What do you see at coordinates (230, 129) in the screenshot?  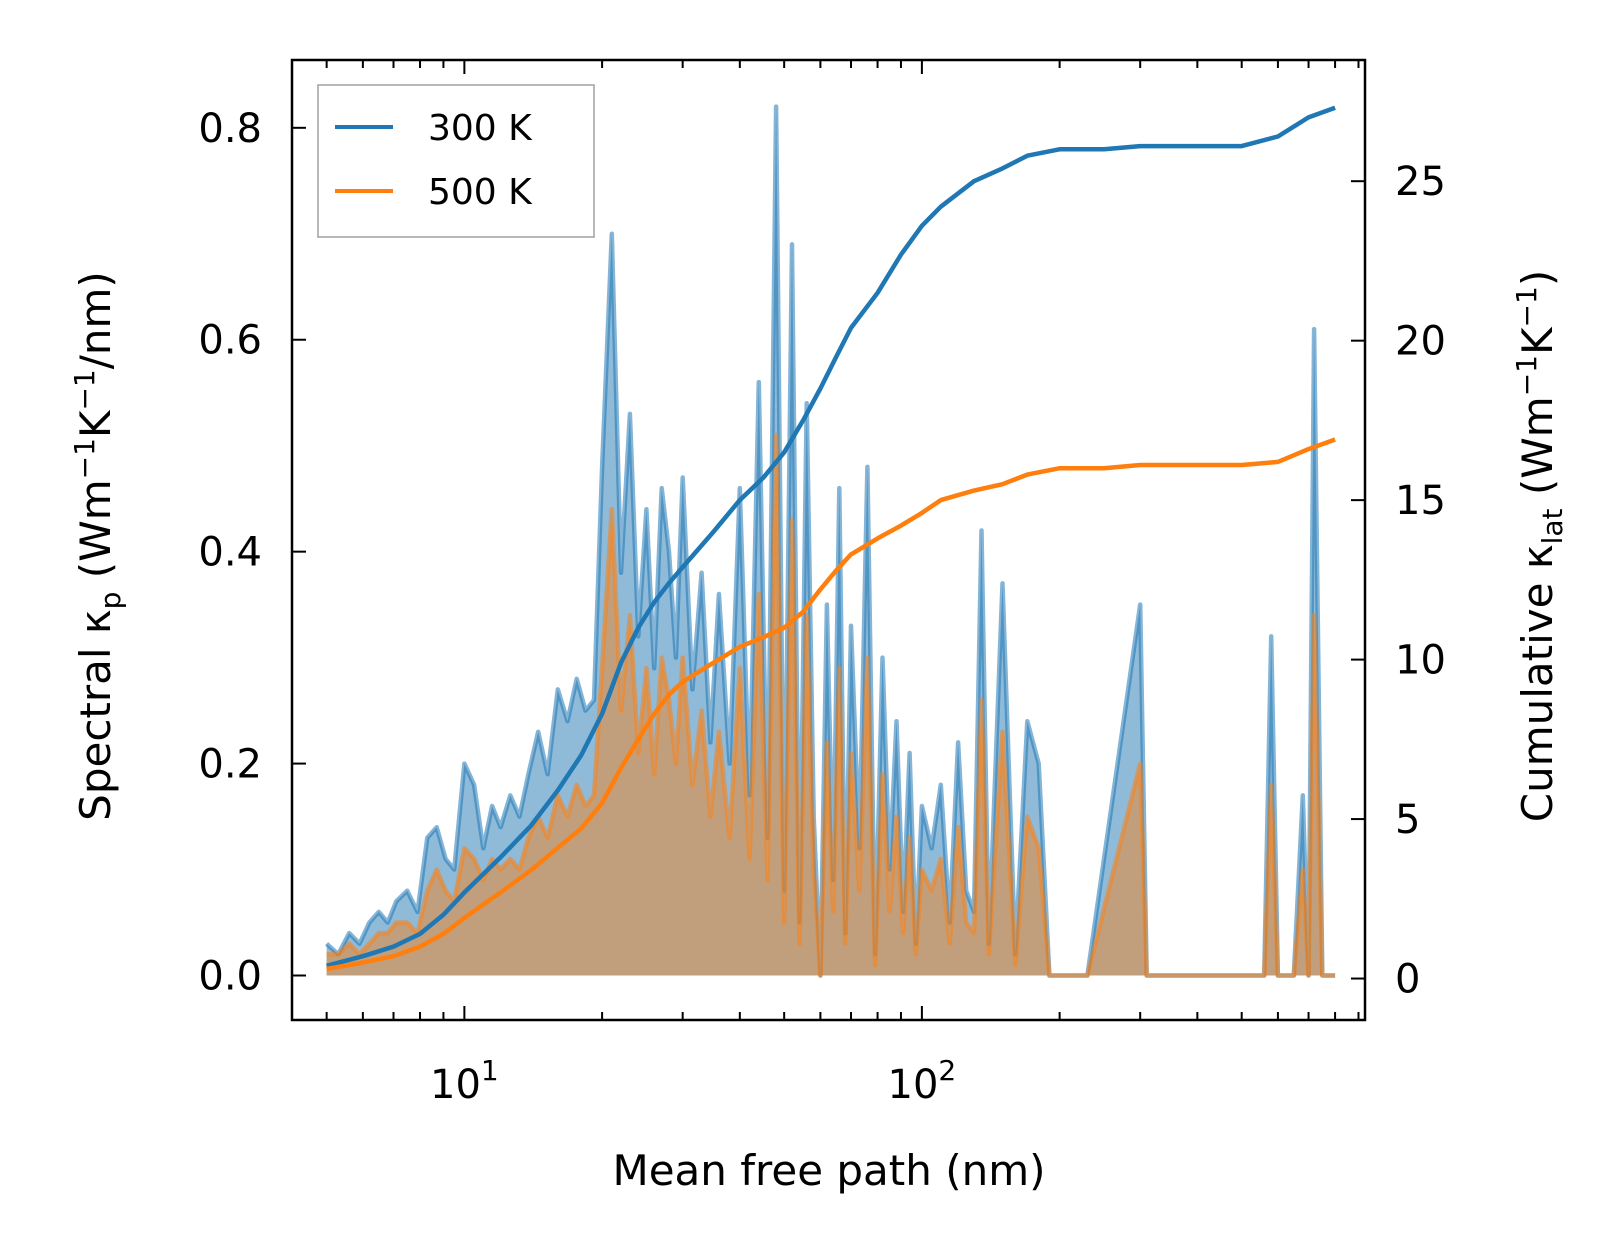 I see `left-y-tick-label: 0.8` at bounding box center [230, 129].